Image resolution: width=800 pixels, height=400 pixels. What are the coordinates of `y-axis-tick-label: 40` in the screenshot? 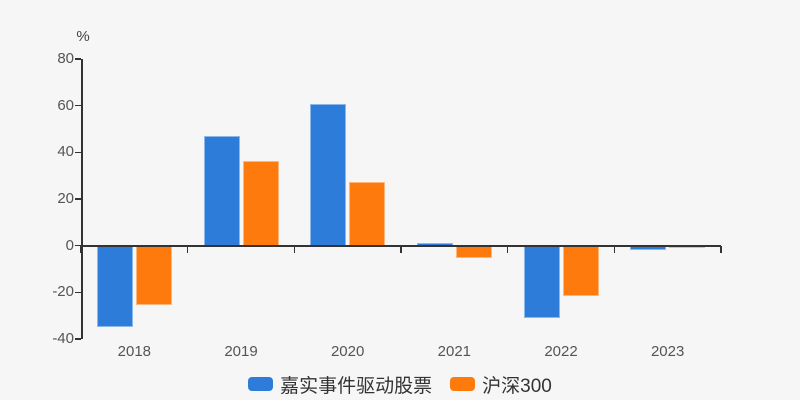 It's located at (65, 152).